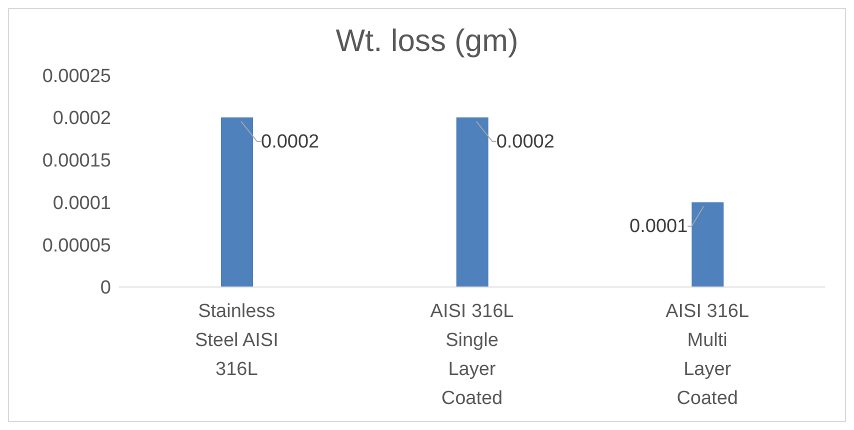 This screenshot has height=430, width=854. I want to click on chart-title: Wt. loss (gm), so click(427, 41).